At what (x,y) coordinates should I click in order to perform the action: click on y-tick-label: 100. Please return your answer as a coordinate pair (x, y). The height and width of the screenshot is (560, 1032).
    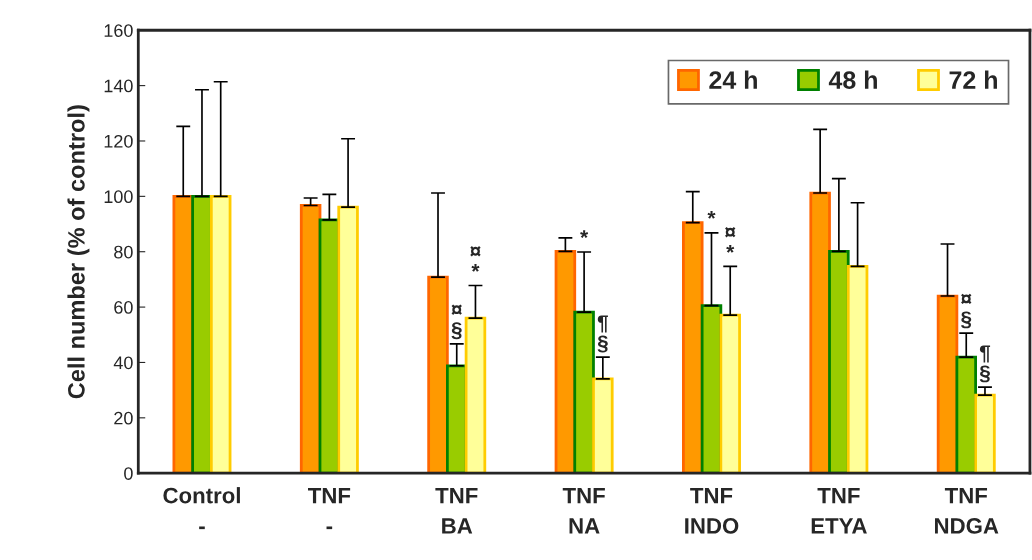
    Looking at the image, I should click on (118, 197).